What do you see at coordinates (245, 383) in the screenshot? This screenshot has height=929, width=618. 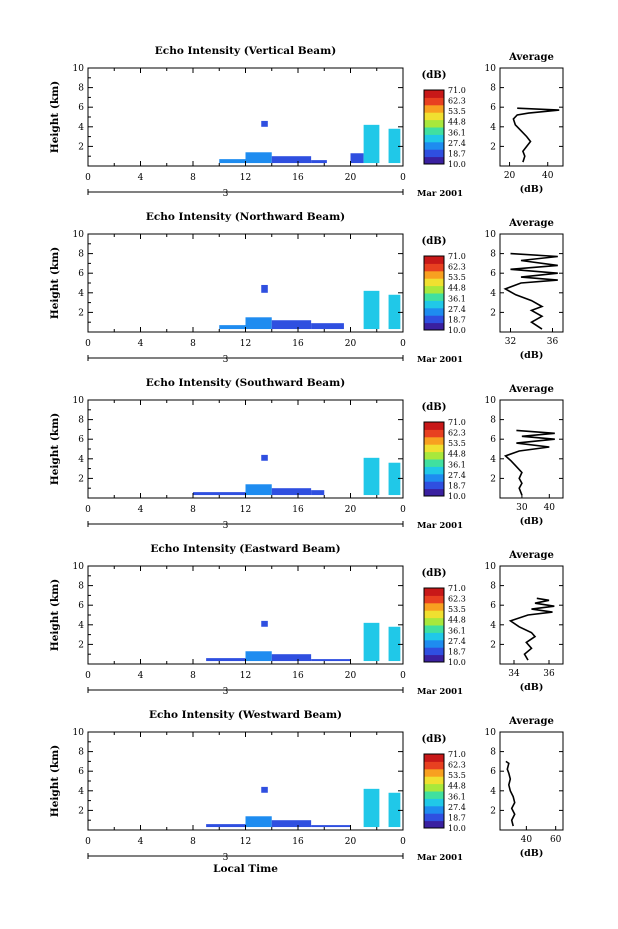 I see `panel-title: Echo Intensity (Southward Beam)` at bounding box center [245, 383].